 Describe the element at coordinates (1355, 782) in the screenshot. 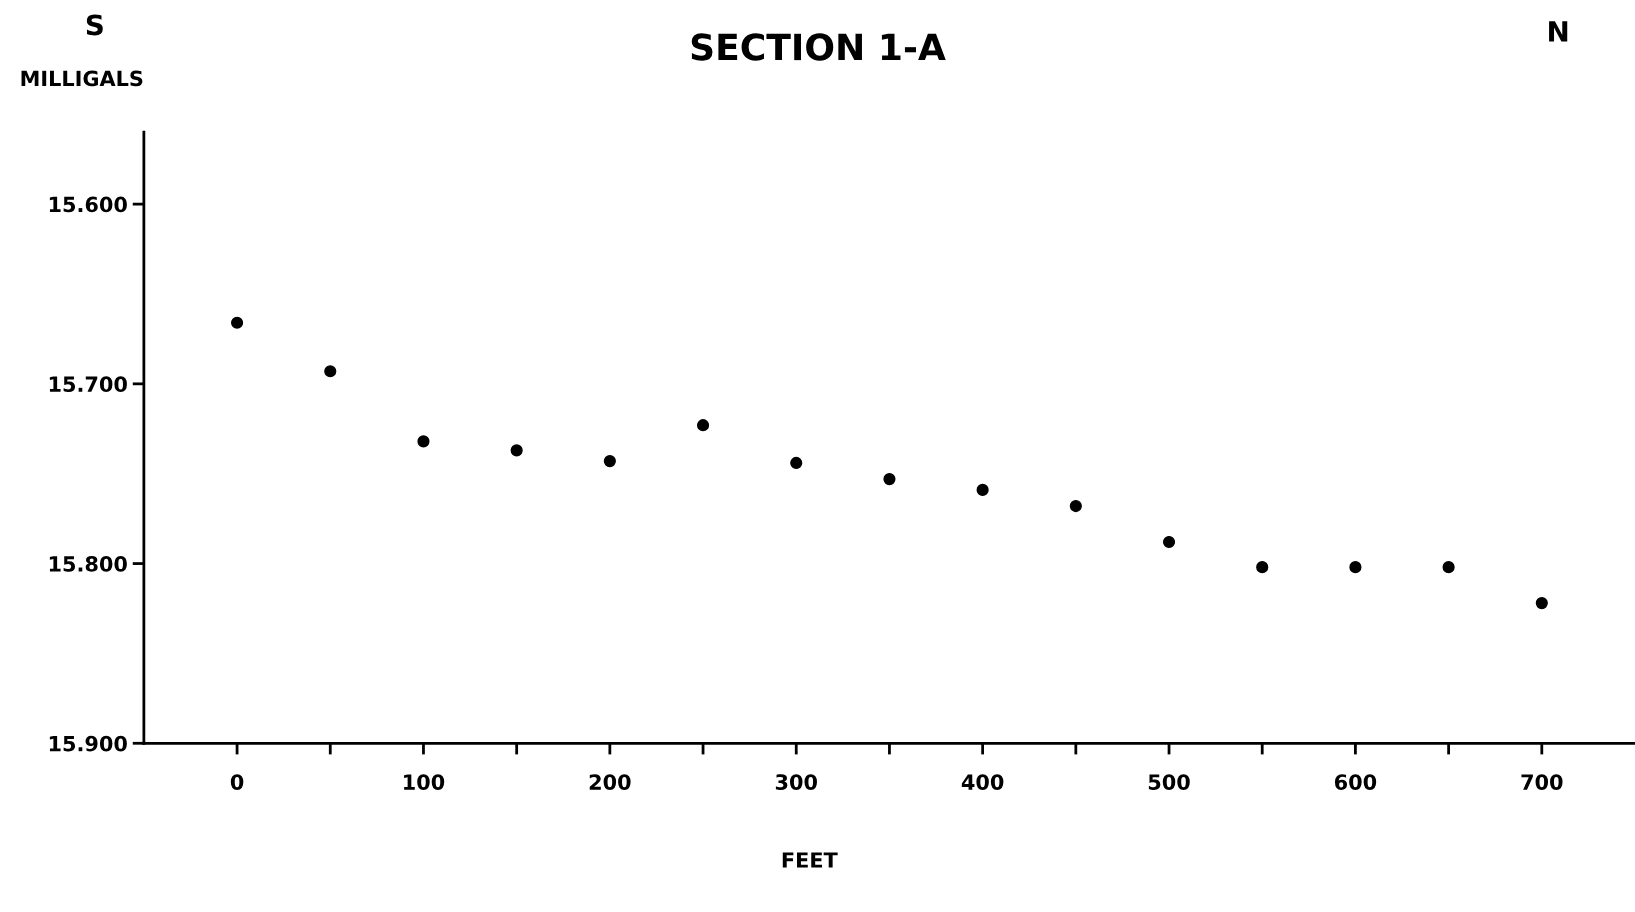

I see `x-tick-label: 600` at that location.